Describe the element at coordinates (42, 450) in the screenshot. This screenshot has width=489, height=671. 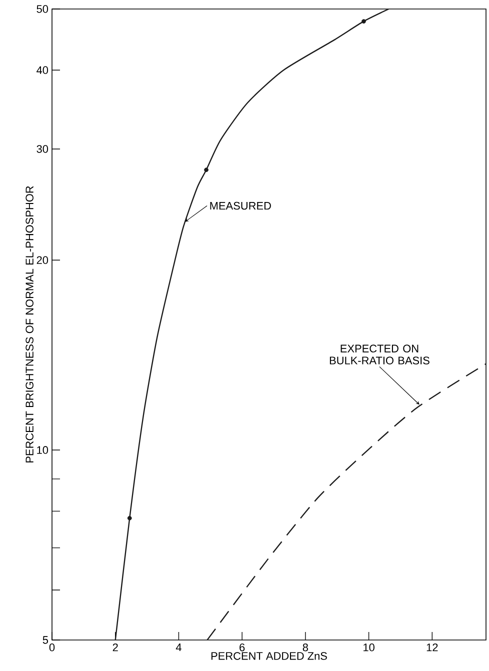
I see `y-tick-label: 10` at that location.